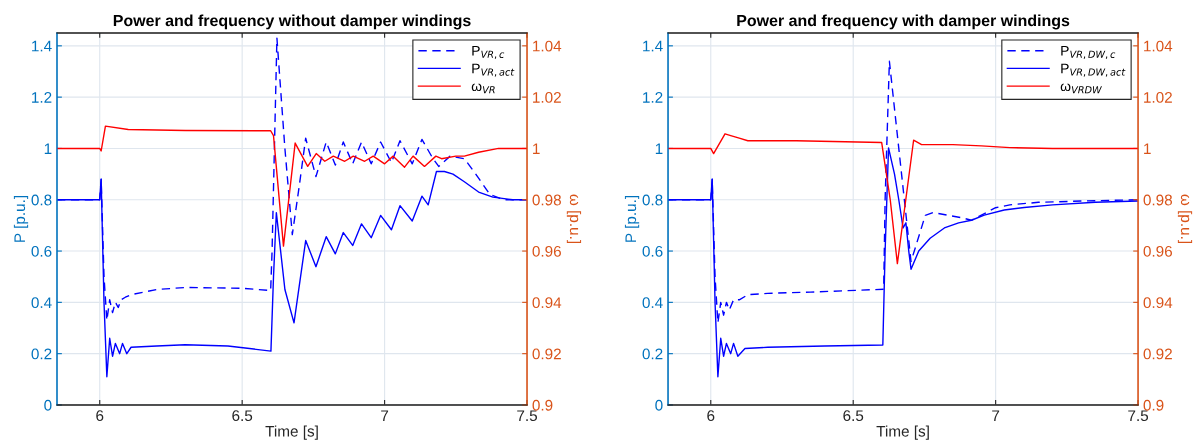 The width and height of the screenshot is (1200, 446). Describe the element at coordinates (483, 88) in the screenshot. I see `legend-label: ω$_{VR}$` at that location.